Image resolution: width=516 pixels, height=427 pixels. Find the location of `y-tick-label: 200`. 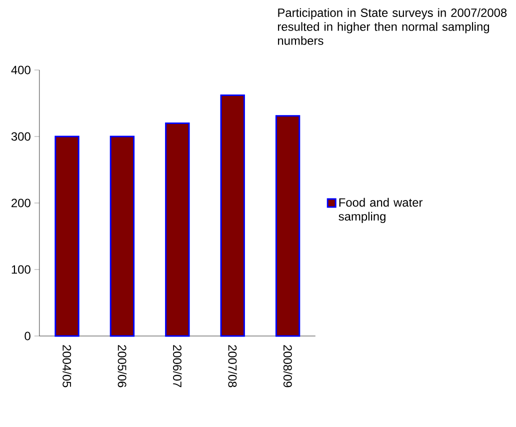

y-tick-label: 200 is located at coordinates (21, 203).